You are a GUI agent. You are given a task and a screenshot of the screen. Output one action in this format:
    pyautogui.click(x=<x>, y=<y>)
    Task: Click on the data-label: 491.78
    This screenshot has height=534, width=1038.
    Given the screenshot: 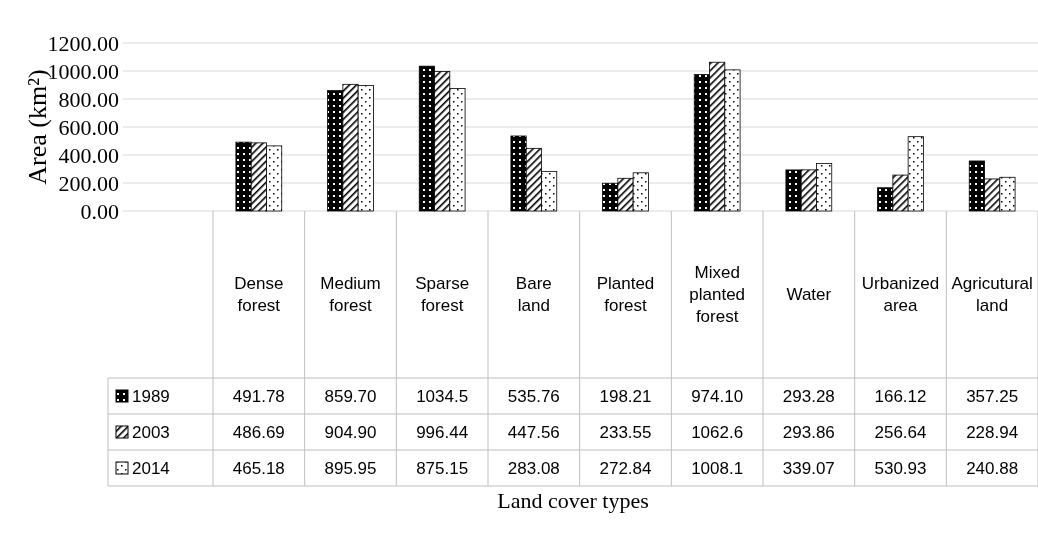 What is the action you would take?
    pyautogui.click(x=258, y=396)
    